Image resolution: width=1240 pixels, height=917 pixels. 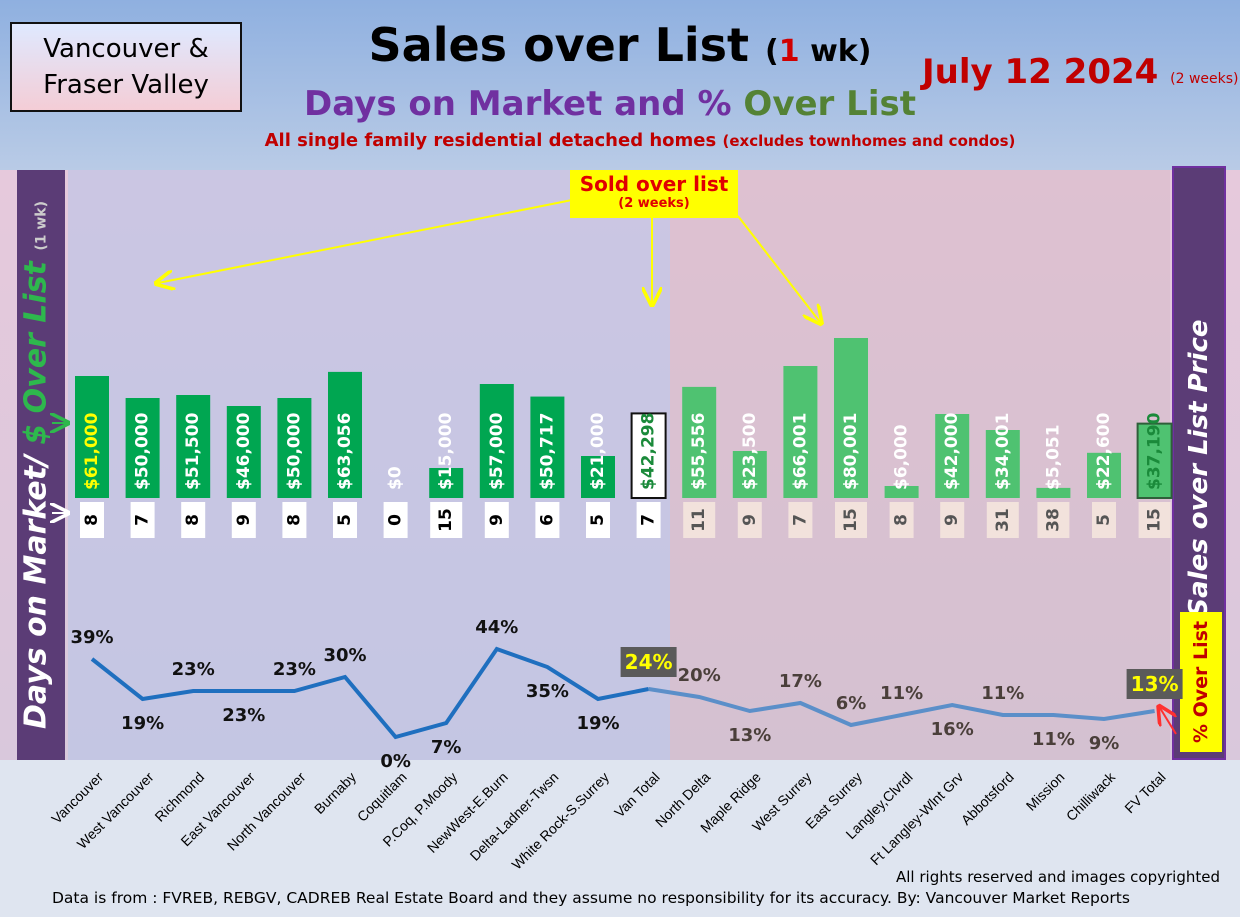 What do you see at coordinates (654, 203) in the screenshot?
I see `callout-line-2: (2 weeks)` at bounding box center [654, 203].